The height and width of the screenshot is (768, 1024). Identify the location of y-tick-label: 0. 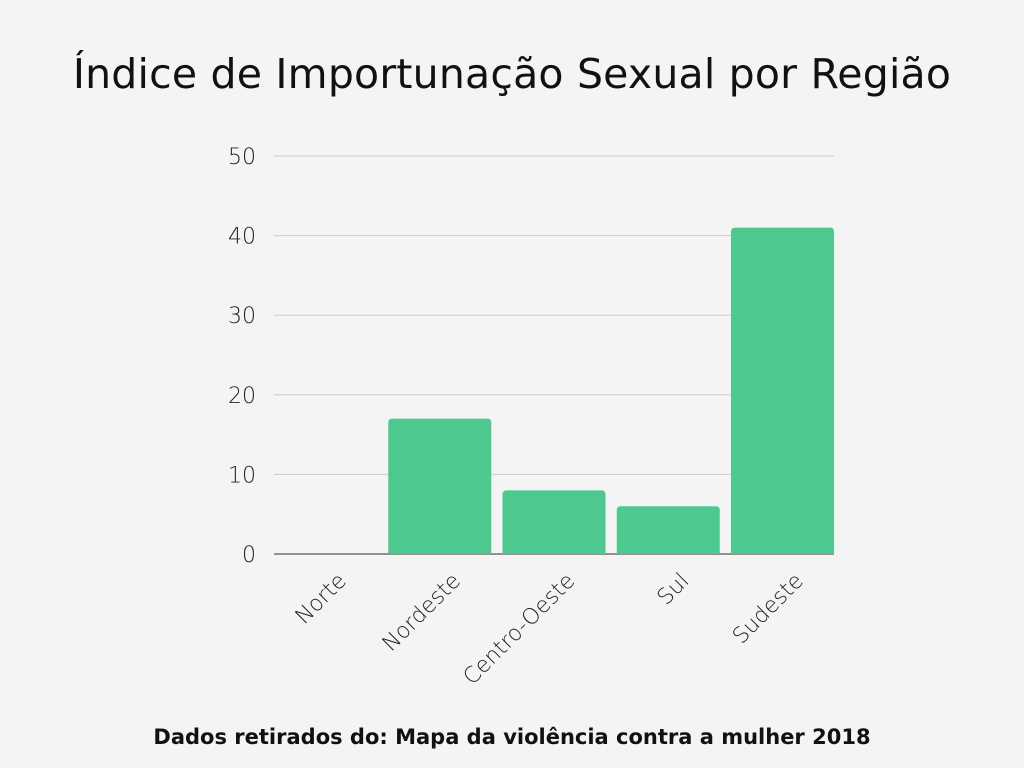
(249, 555).